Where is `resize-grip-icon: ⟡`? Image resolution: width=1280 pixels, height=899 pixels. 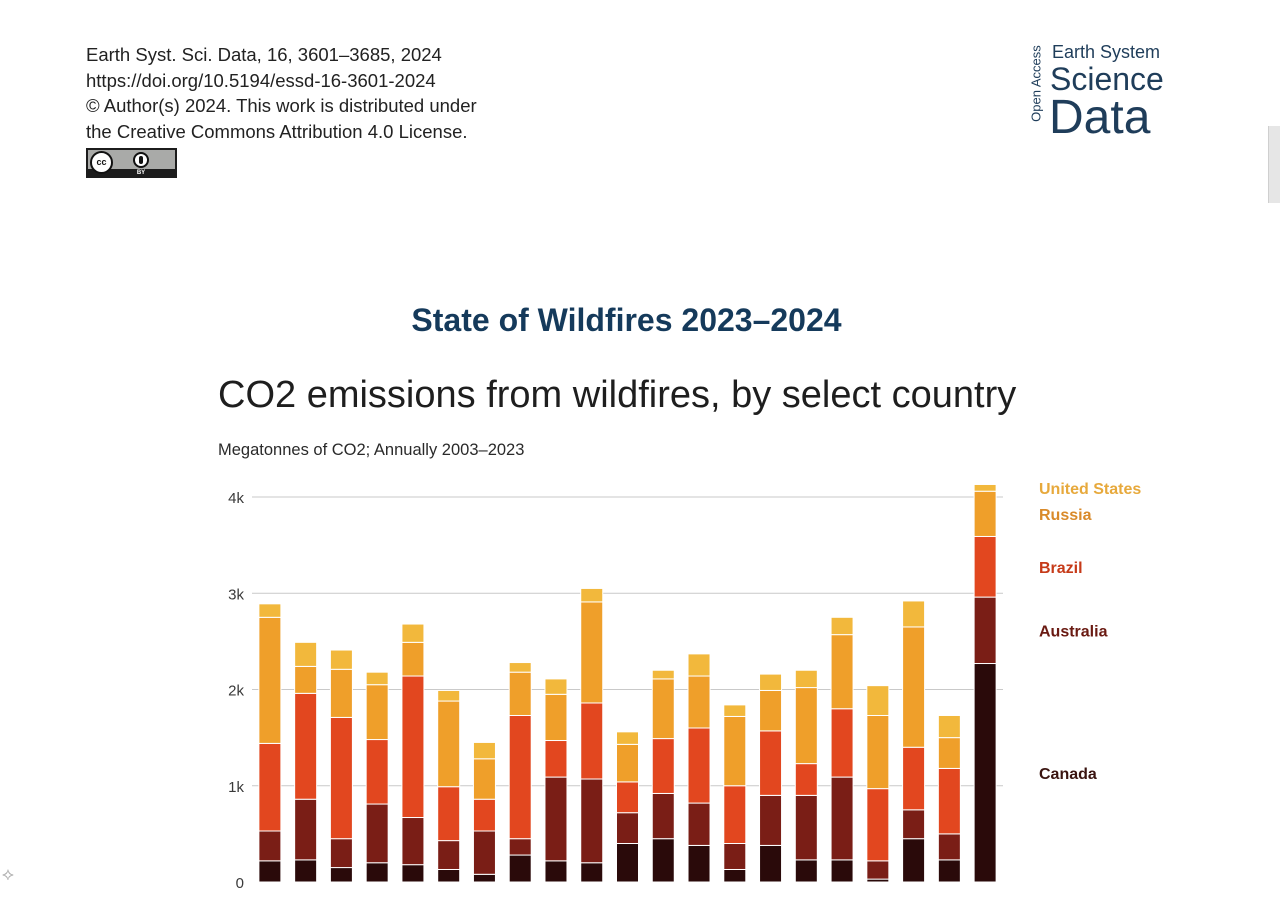 resize-grip-icon: ⟡ is located at coordinates (8, 874).